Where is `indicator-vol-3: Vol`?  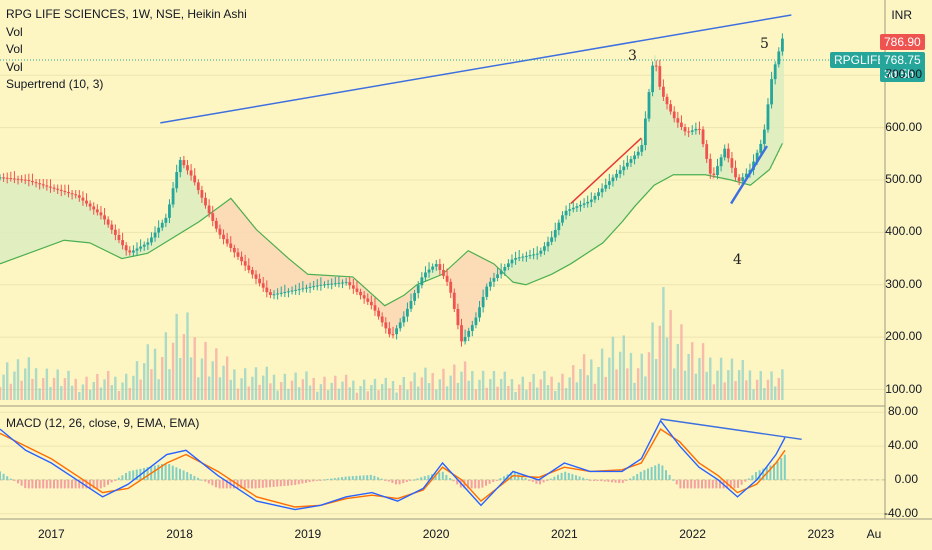 indicator-vol-3: Vol is located at coordinates (14, 66).